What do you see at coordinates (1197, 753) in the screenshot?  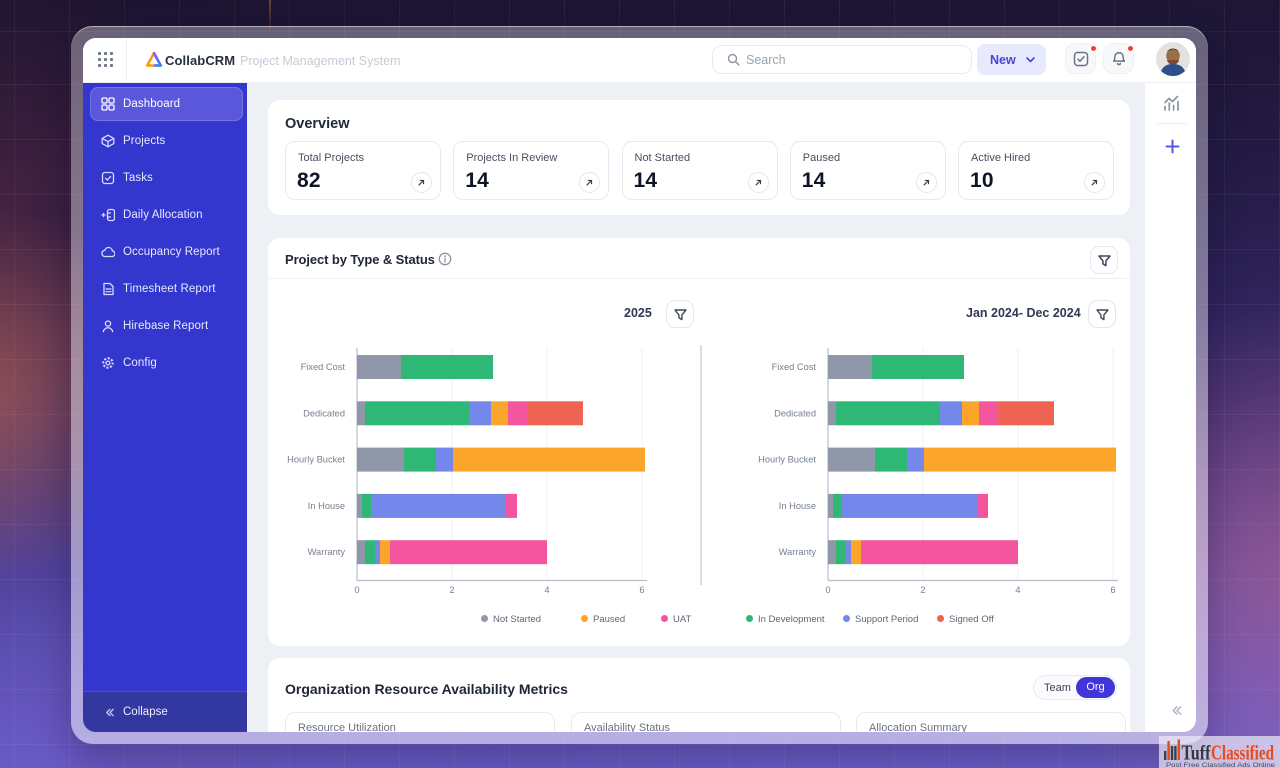 I see `svg-text: Tuff` at bounding box center [1197, 753].